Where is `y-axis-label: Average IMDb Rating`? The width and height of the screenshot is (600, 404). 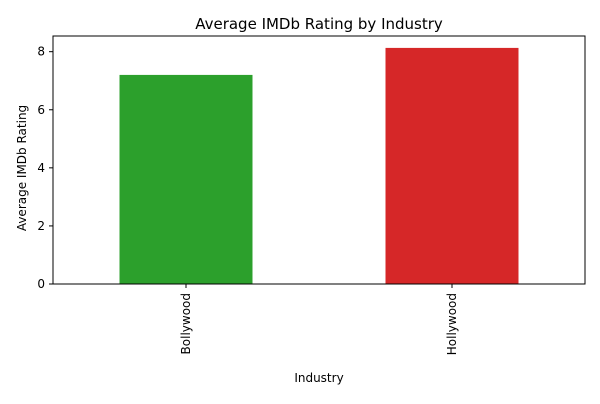 y-axis-label: Average IMDb Rating is located at coordinates (22, 168).